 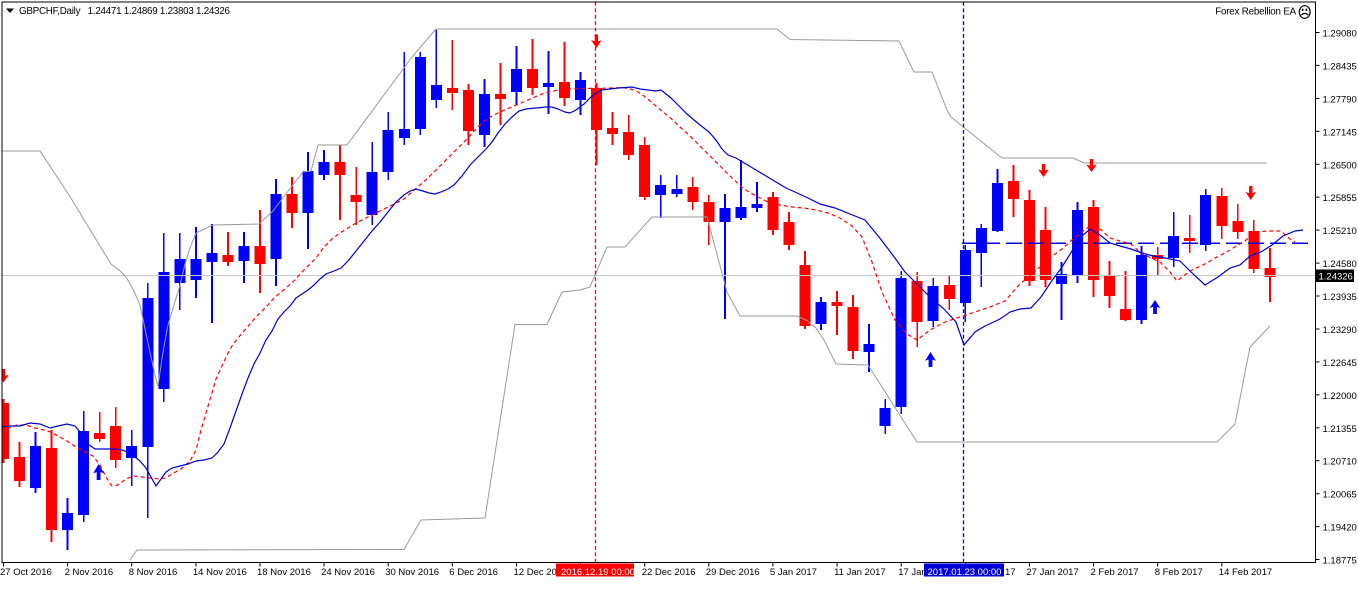 What do you see at coordinates (1340, 34) in the screenshot?
I see `svg-text: 1.29080` at bounding box center [1340, 34].